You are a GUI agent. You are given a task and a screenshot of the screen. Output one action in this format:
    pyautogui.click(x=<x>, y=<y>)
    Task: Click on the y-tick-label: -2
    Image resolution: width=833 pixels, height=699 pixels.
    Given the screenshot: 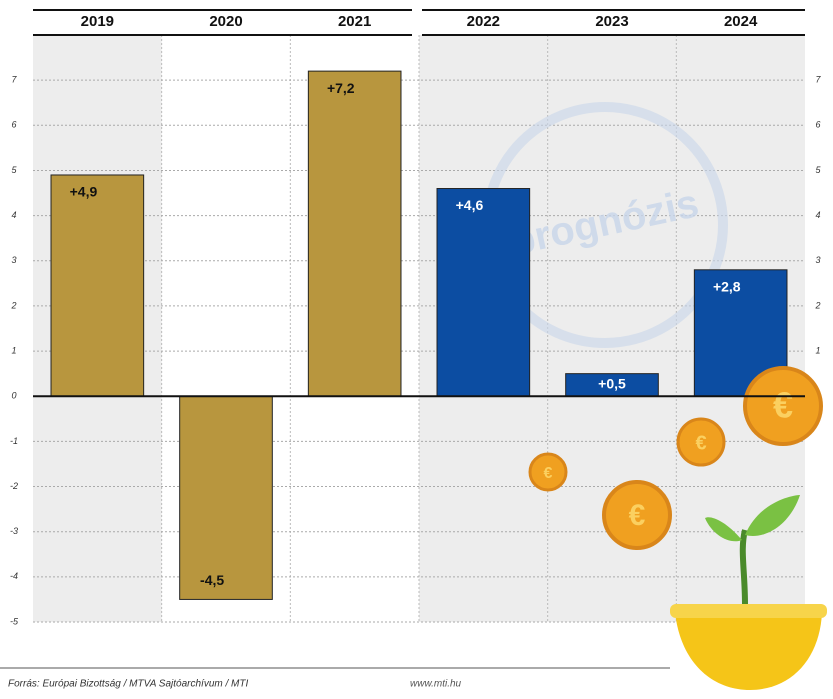 What is the action you would take?
    pyautogui.click(x=14, y=486)
    